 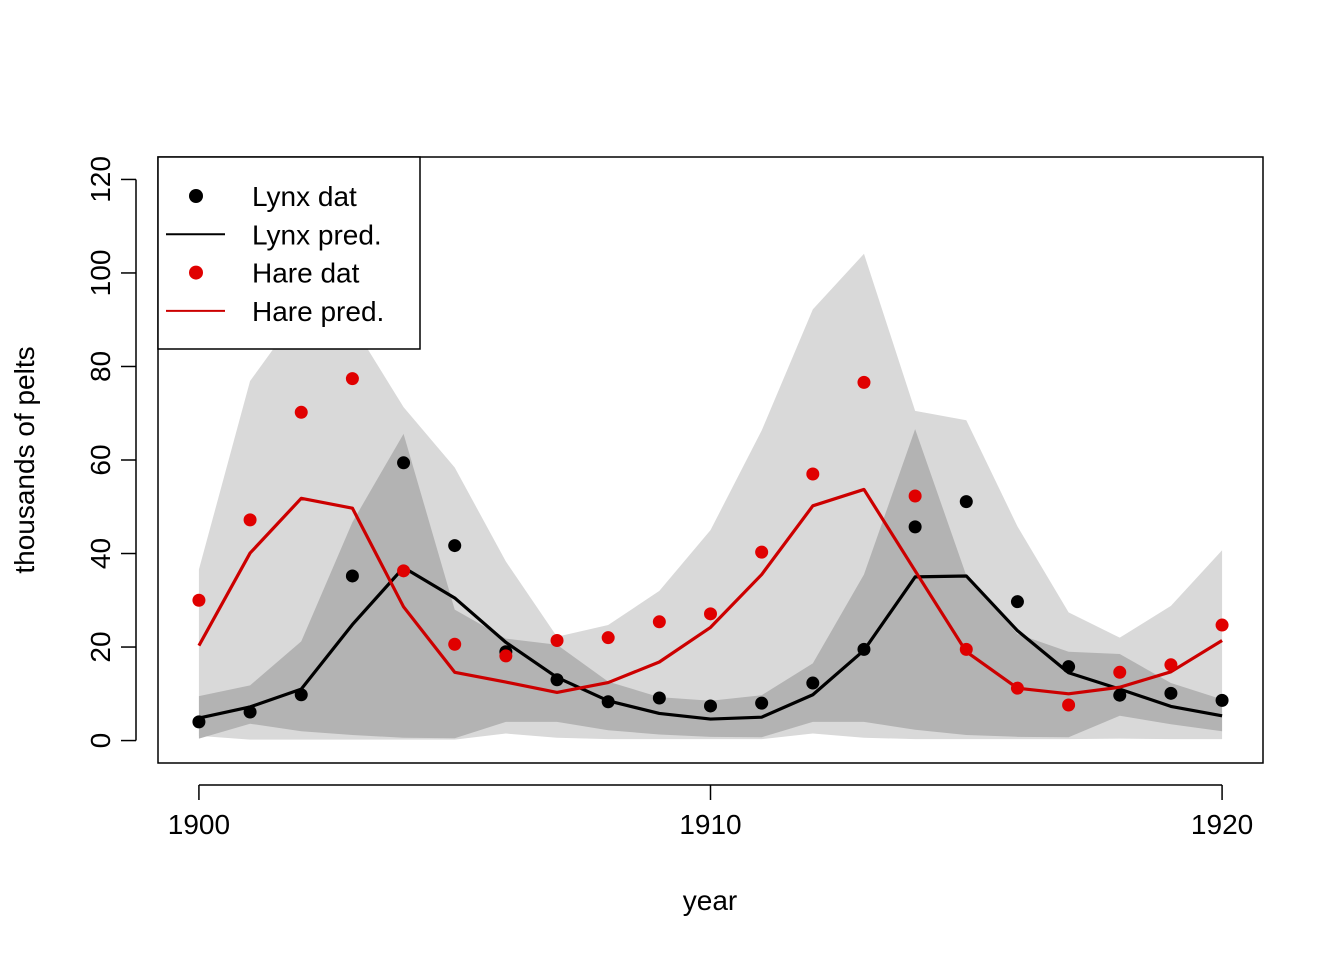 What do you see at coordinates (100, 366) in the screenshot?
I see `y-tick-label: 80` at bounding box center [100, 366].